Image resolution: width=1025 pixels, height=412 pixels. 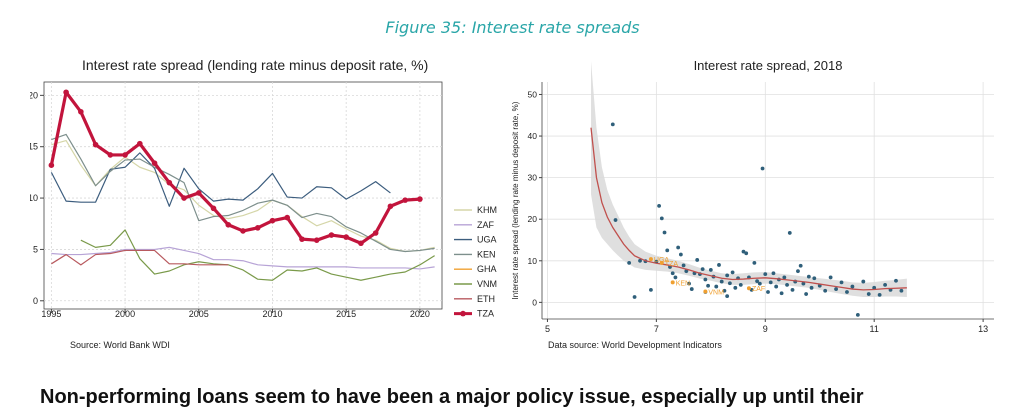 What do you see at coordinates (533, 136) in the screenshot?
I see `y-tick-label: 40` at bounding box center [533, 136].